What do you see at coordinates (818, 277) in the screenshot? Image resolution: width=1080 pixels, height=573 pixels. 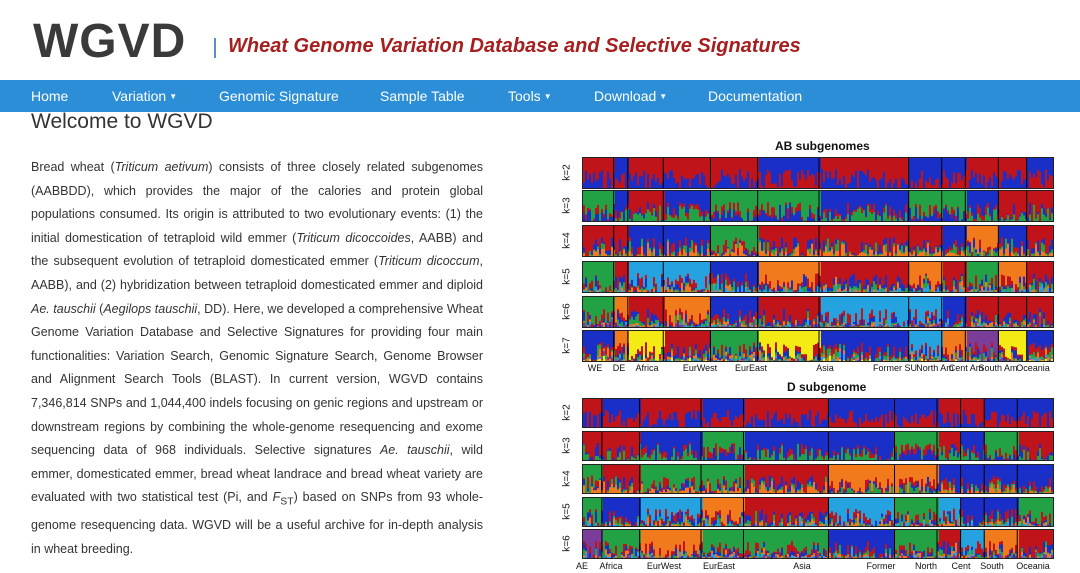 I see `ab-panel-k5` at bounding box center [818, 277].